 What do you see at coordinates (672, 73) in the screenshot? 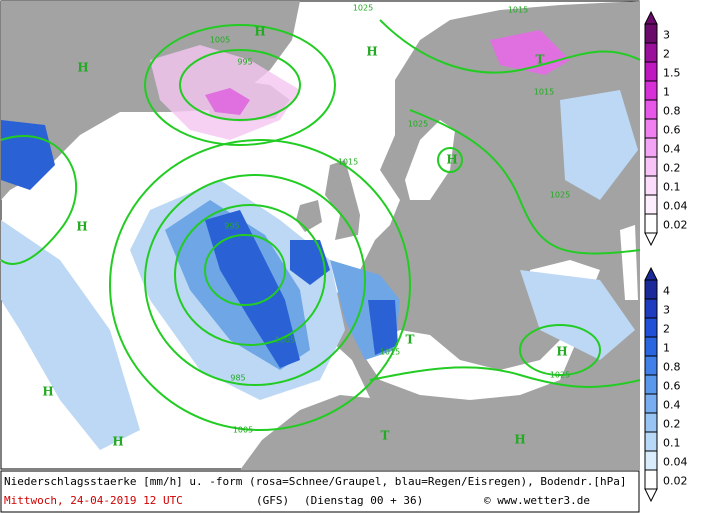
I see `legend-label: 1.5` at bounding box center [672, 73].